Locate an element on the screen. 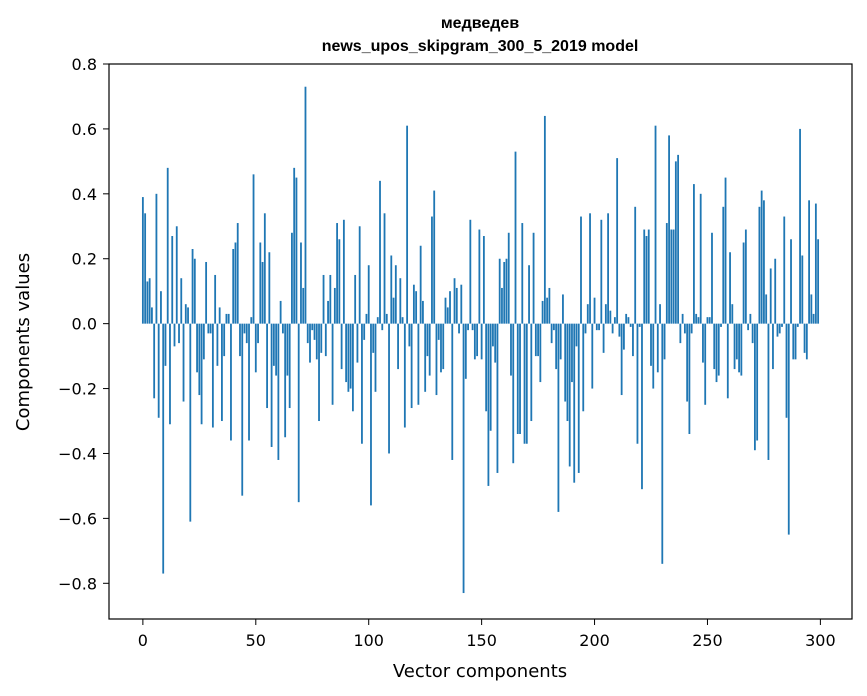  x-tick-label: 0 is located at coordinates (143, 640).